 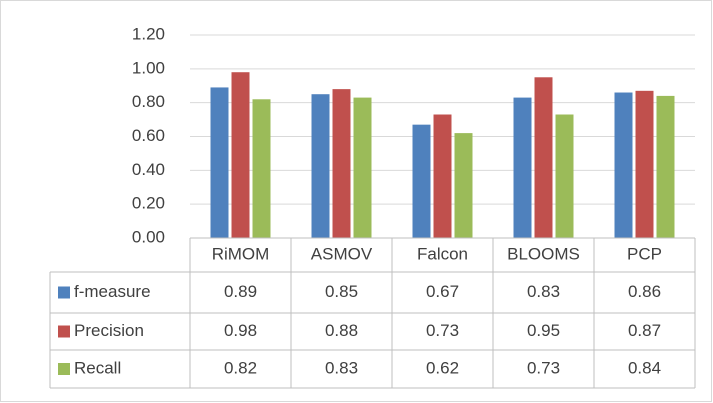 What do you see at coordinates (148, 236) in the screenshot?
I see `y-tick-label: 0.00` at bounding box center [148, 236].